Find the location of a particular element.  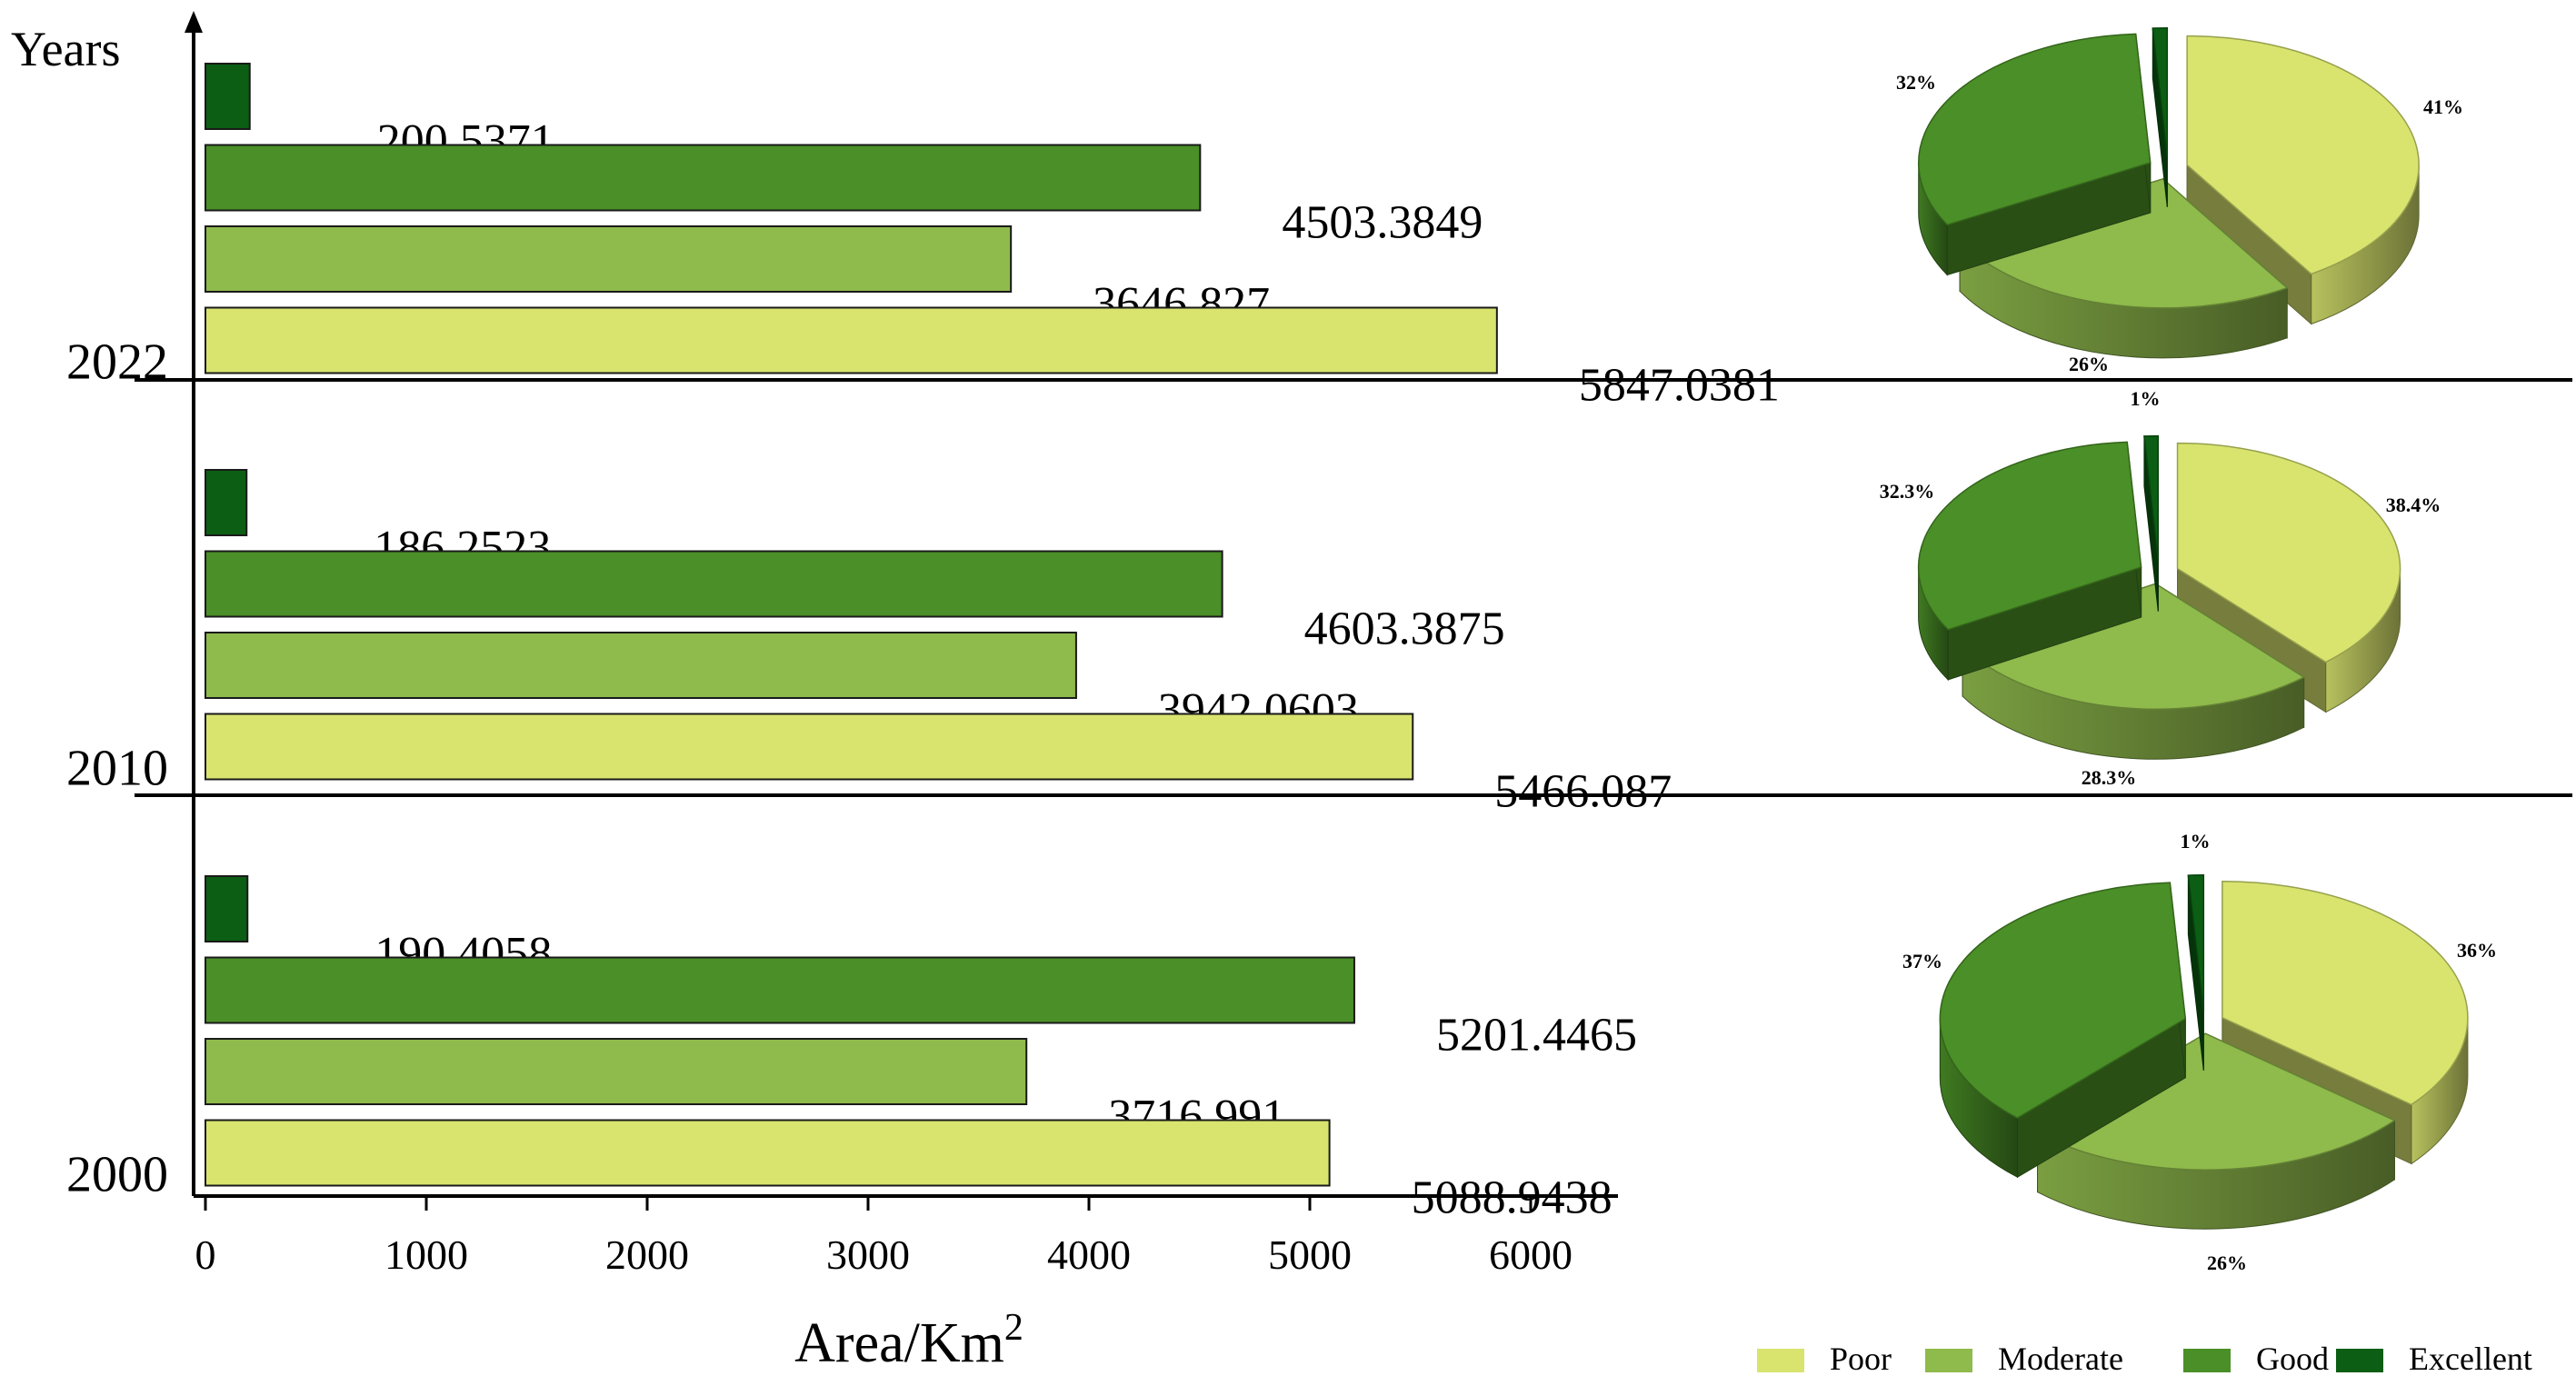

legend-item-good: Good is located at coordinates (2256, 1359).